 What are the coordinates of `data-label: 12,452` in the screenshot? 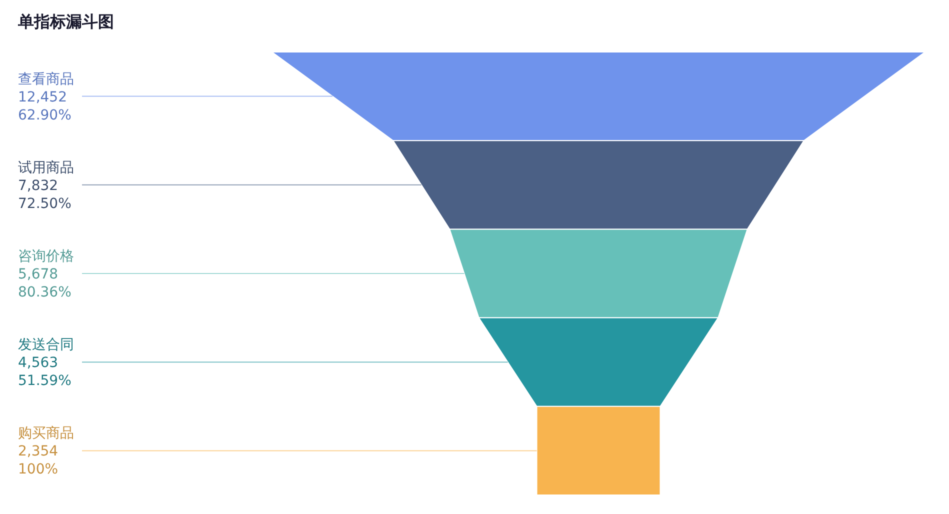 It's located at (42, 97).